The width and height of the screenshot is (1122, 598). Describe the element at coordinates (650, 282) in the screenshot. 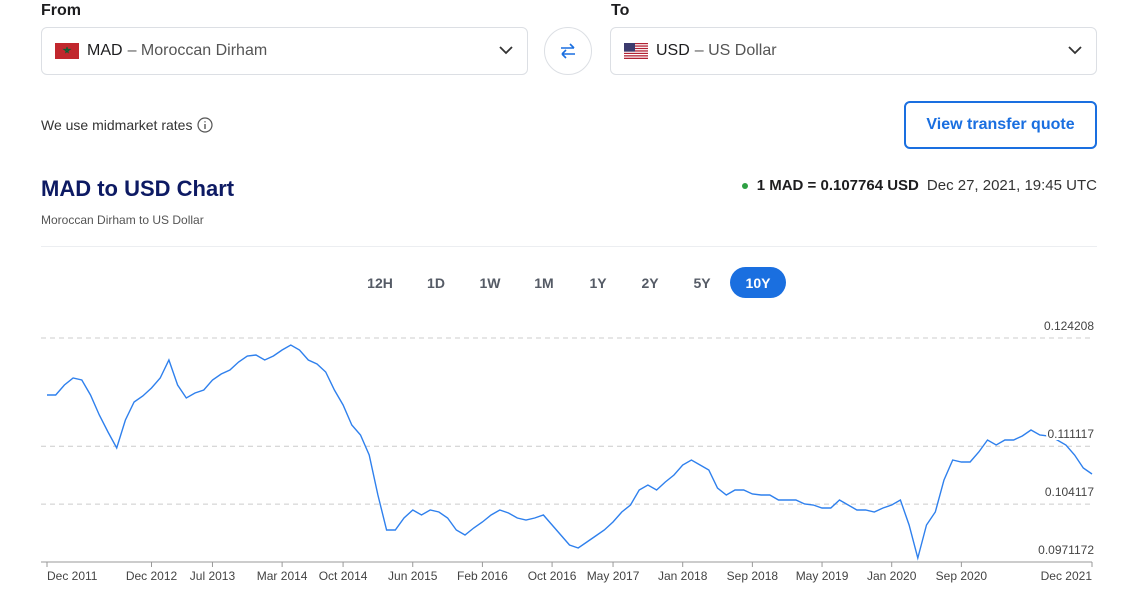

I see `range-button: 2Y` at that location.